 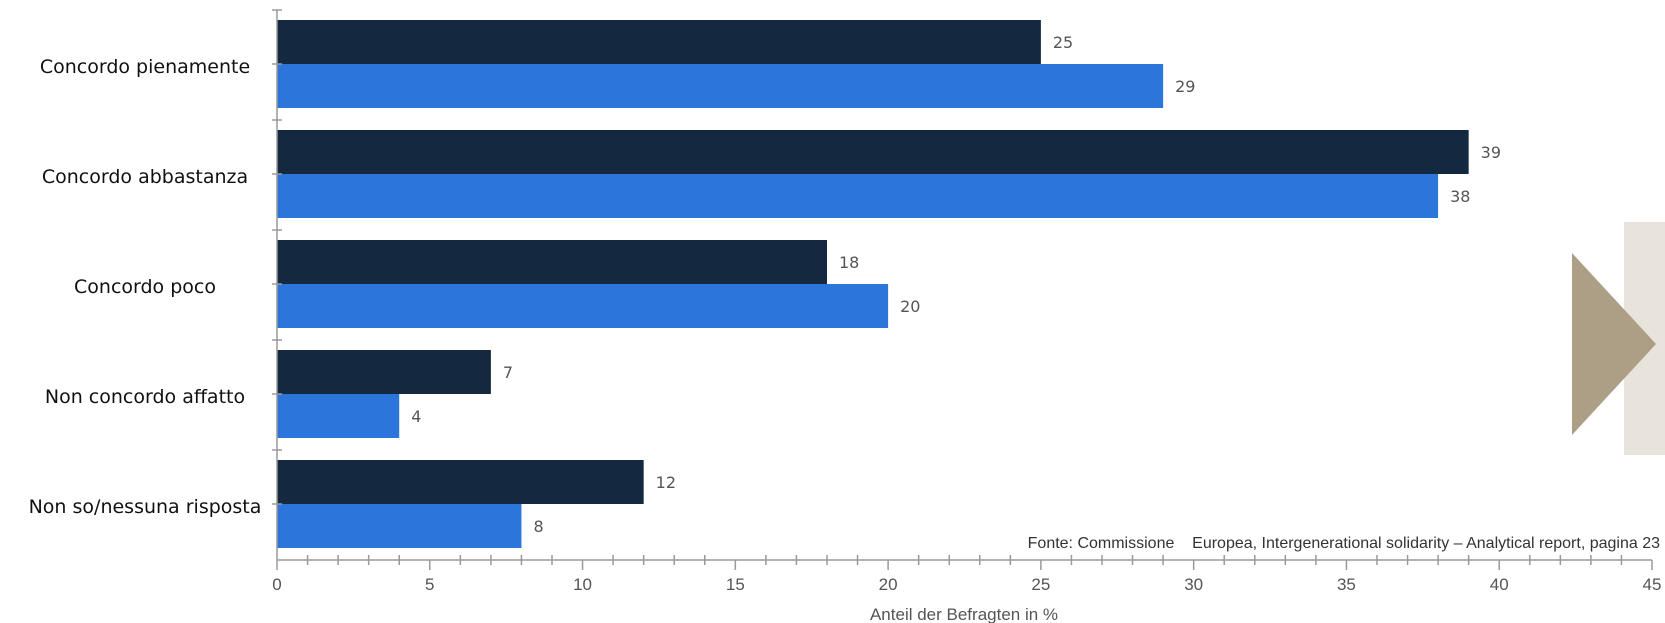 What do you see at coordinates (666, 482) in the screenshot?
I see `data-label-4-0: 12` at bounding box center [666, 482].